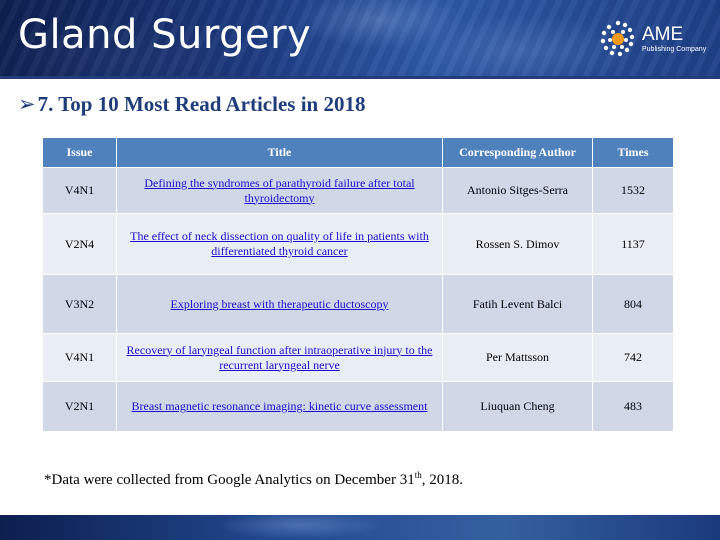 The height and width of the screenshot is (540, 720). What do you see at coordinates (517, 406) in the screenshot?
I see `author-cell: Liuquan Cheng` at bounding box center [517, 406].